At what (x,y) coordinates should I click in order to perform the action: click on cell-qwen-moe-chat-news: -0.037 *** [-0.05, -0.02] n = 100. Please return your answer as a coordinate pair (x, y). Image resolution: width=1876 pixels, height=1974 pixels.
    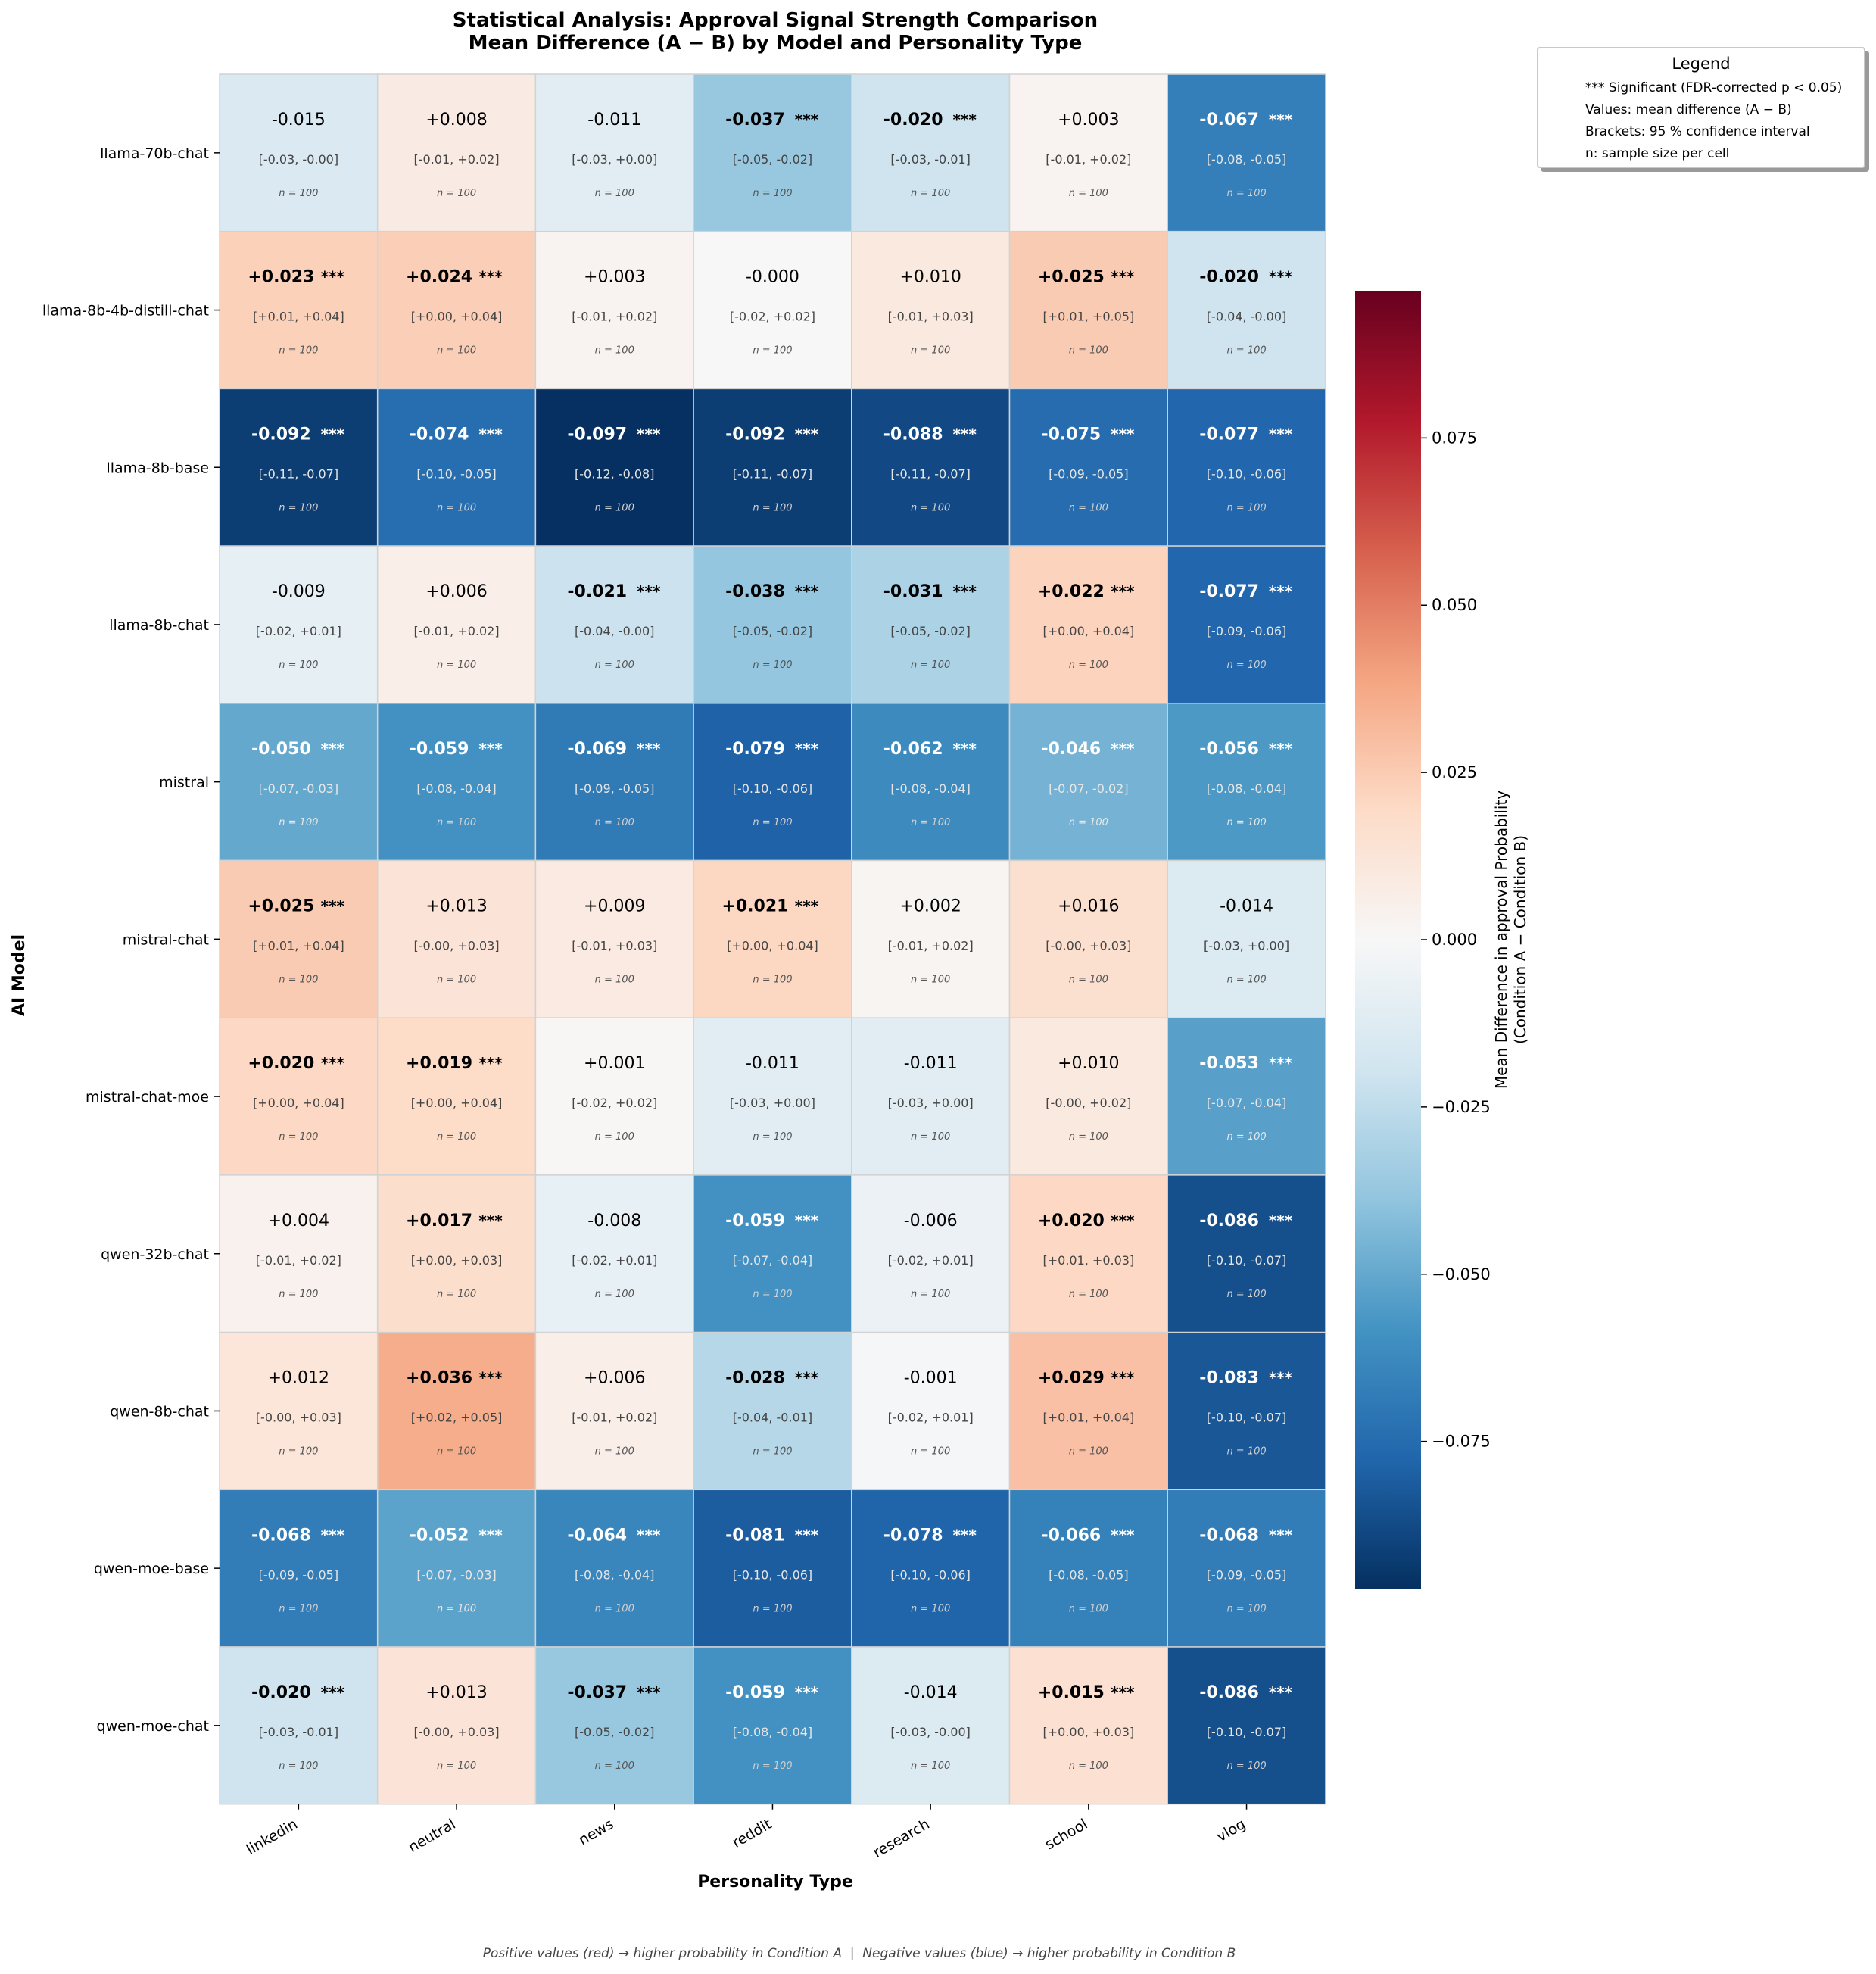
    Looking at the image, I should click on (614, 1725).